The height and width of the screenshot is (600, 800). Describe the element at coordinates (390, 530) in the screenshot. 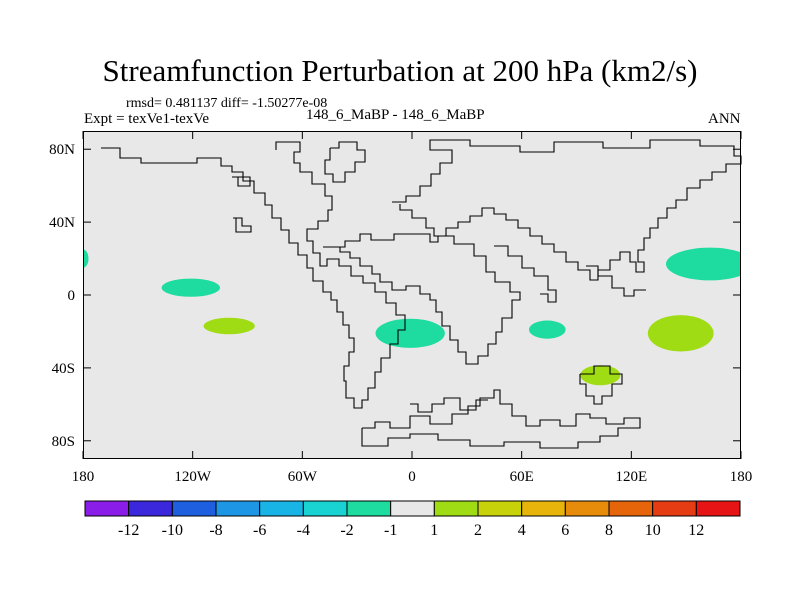

I see `colorbar-label: -1` at that location.